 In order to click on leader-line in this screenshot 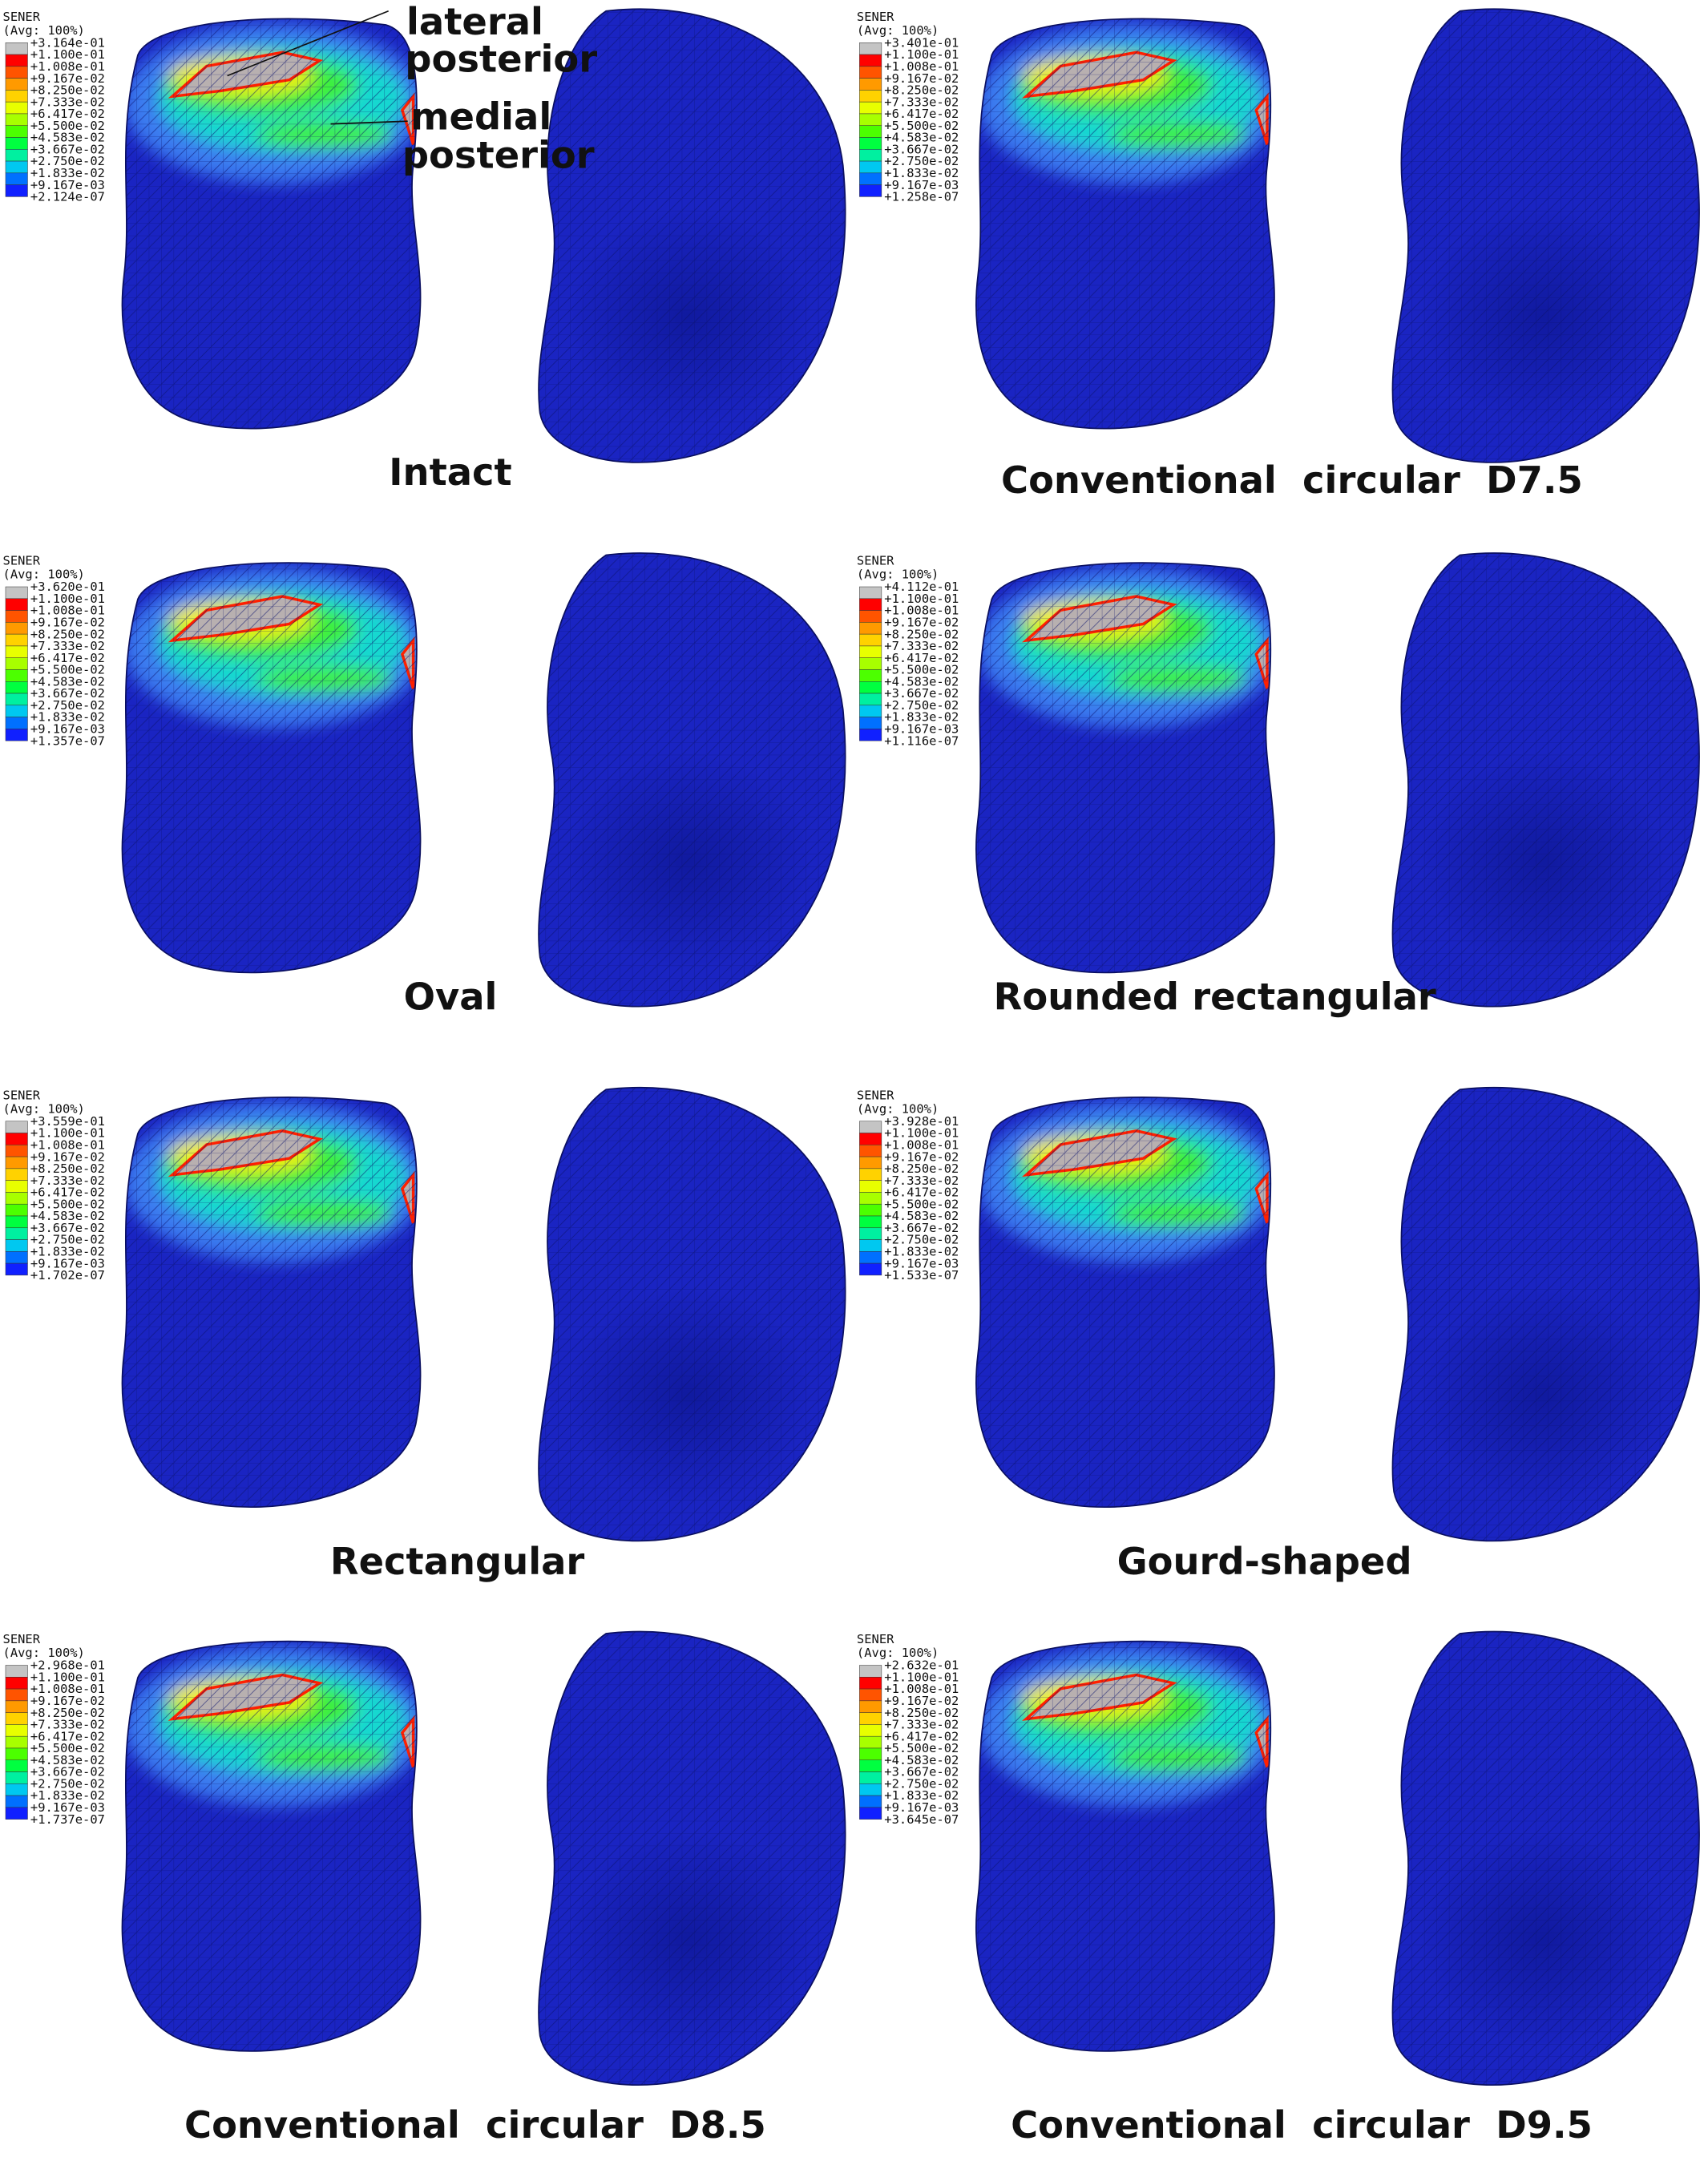, I will do `click(369, 122)`.